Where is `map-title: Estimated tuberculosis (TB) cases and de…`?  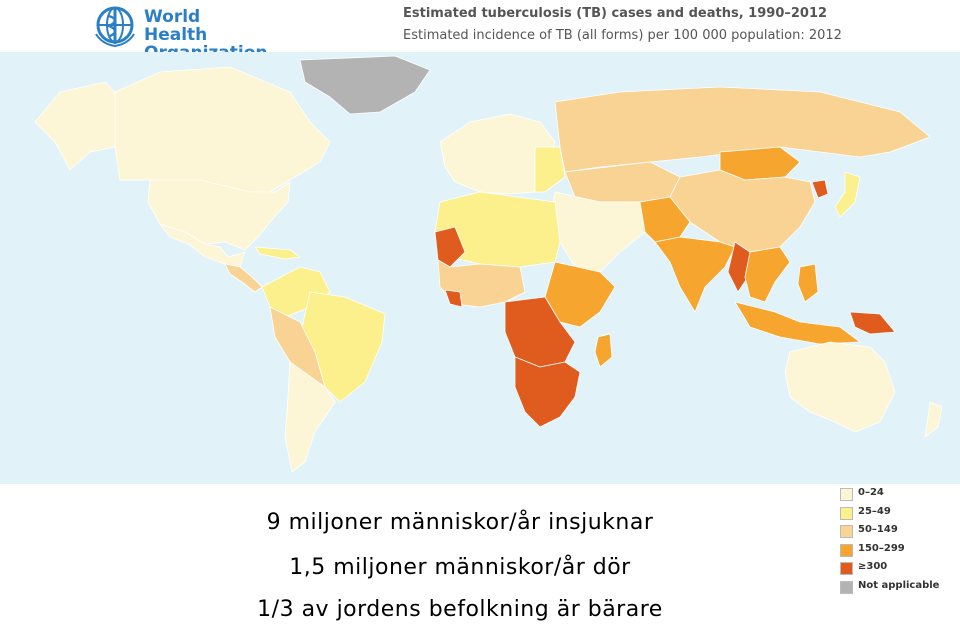 map-title: Estimated tuberculosis (TB) cases and de… is located at coordinates (615, 13).